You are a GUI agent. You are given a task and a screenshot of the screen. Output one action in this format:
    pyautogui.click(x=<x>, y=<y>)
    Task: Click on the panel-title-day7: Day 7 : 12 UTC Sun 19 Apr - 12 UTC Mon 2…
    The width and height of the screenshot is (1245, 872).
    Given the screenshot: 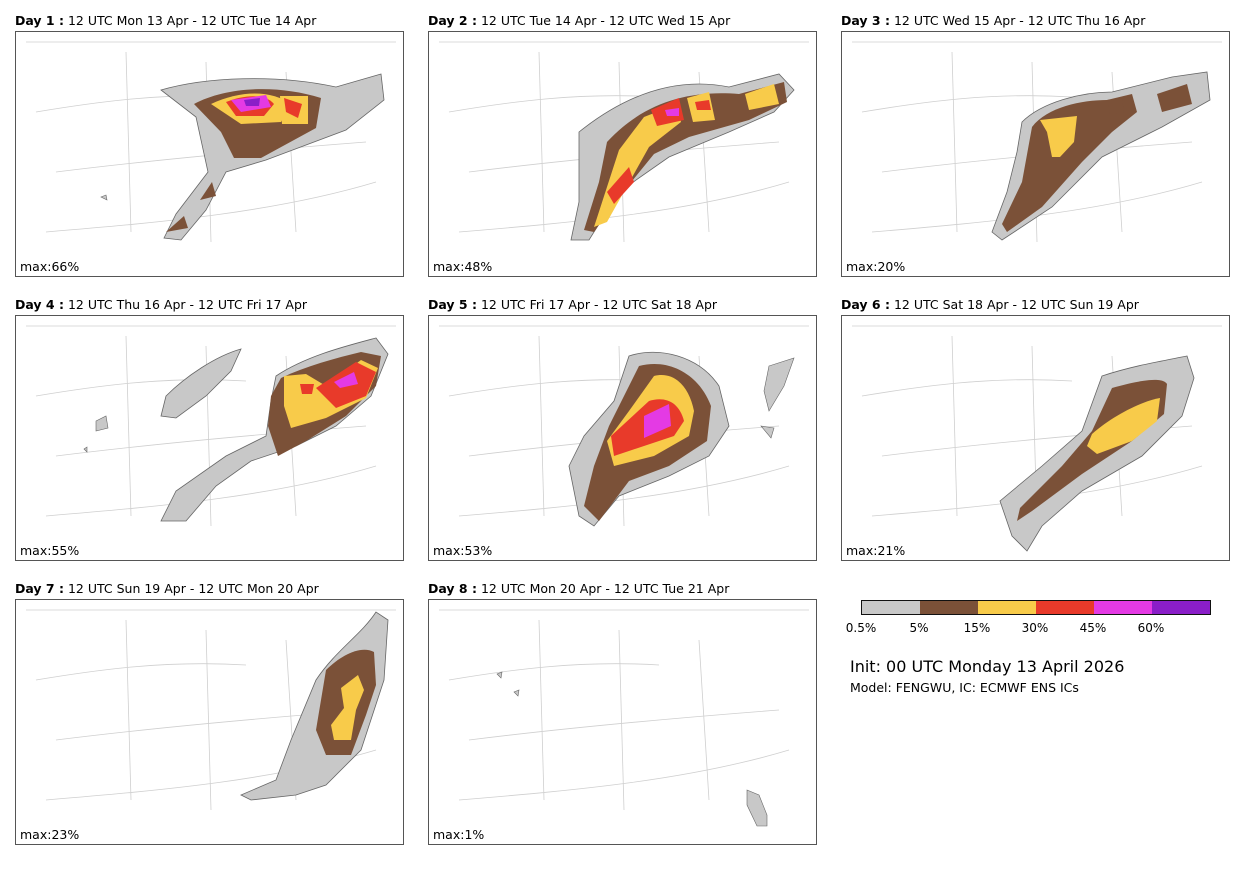 What is the action you would take?
    pyautogui.click(x=167, y=588)
    